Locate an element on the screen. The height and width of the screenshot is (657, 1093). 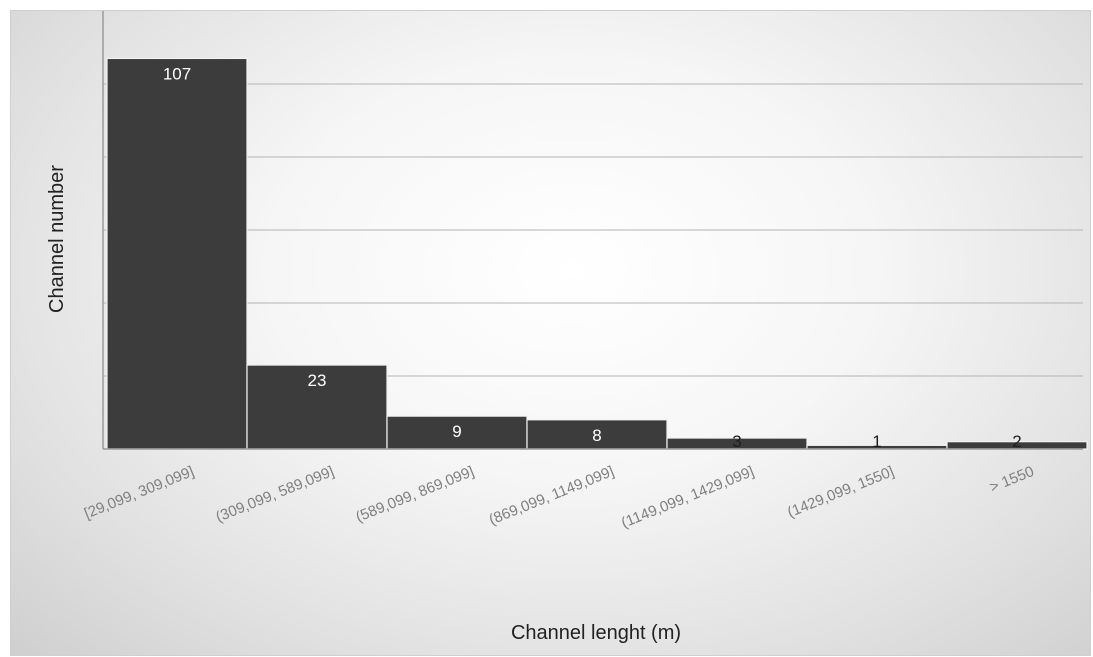
data-label: 3 is located at coordinates (736, 441).